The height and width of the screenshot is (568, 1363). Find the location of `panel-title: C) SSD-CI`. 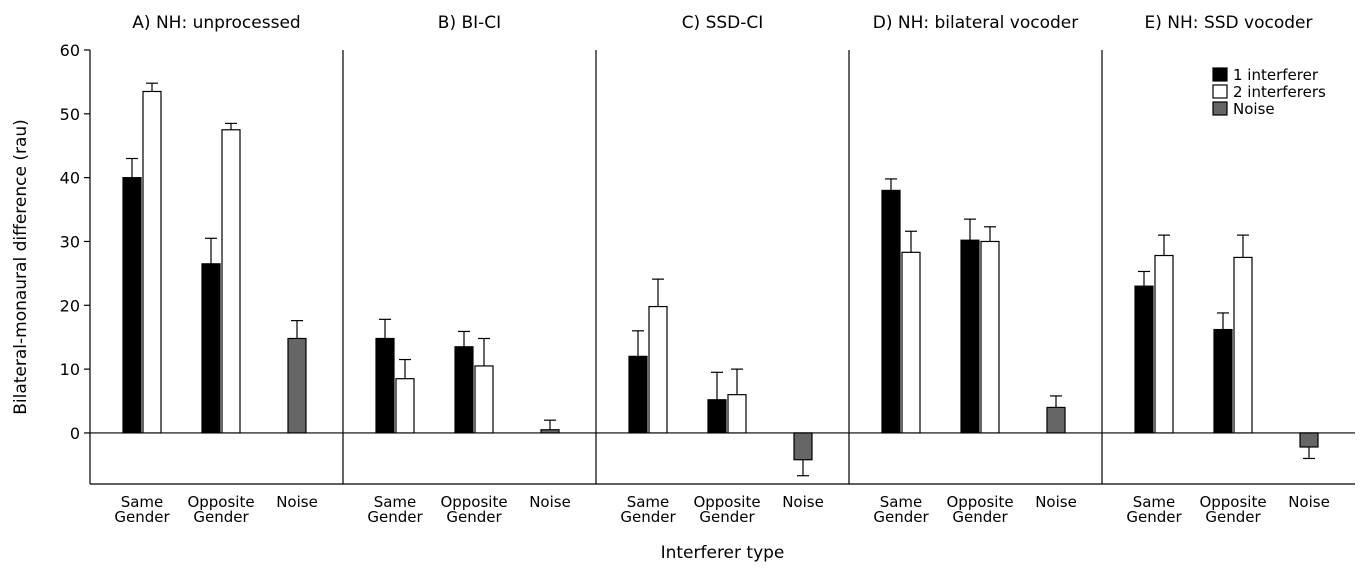

panel-title: C) SSD-CI is located at coordinates (723, 23).